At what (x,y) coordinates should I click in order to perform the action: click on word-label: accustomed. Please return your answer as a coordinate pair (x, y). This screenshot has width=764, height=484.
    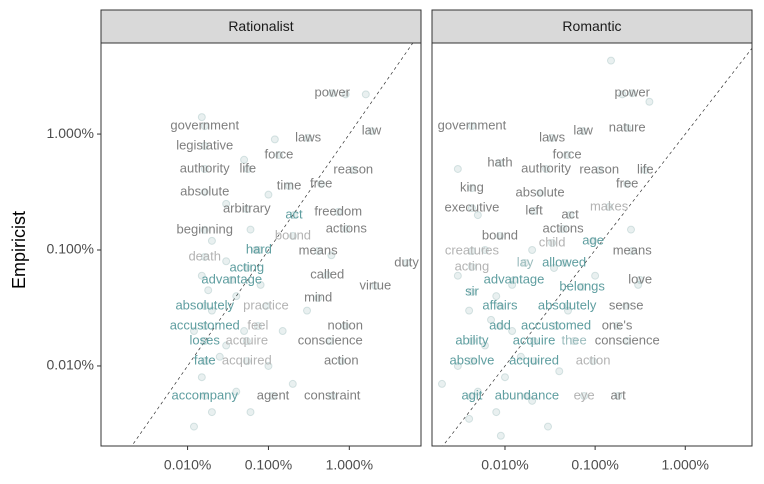
    Looking at the image, I should click on (205, 324).